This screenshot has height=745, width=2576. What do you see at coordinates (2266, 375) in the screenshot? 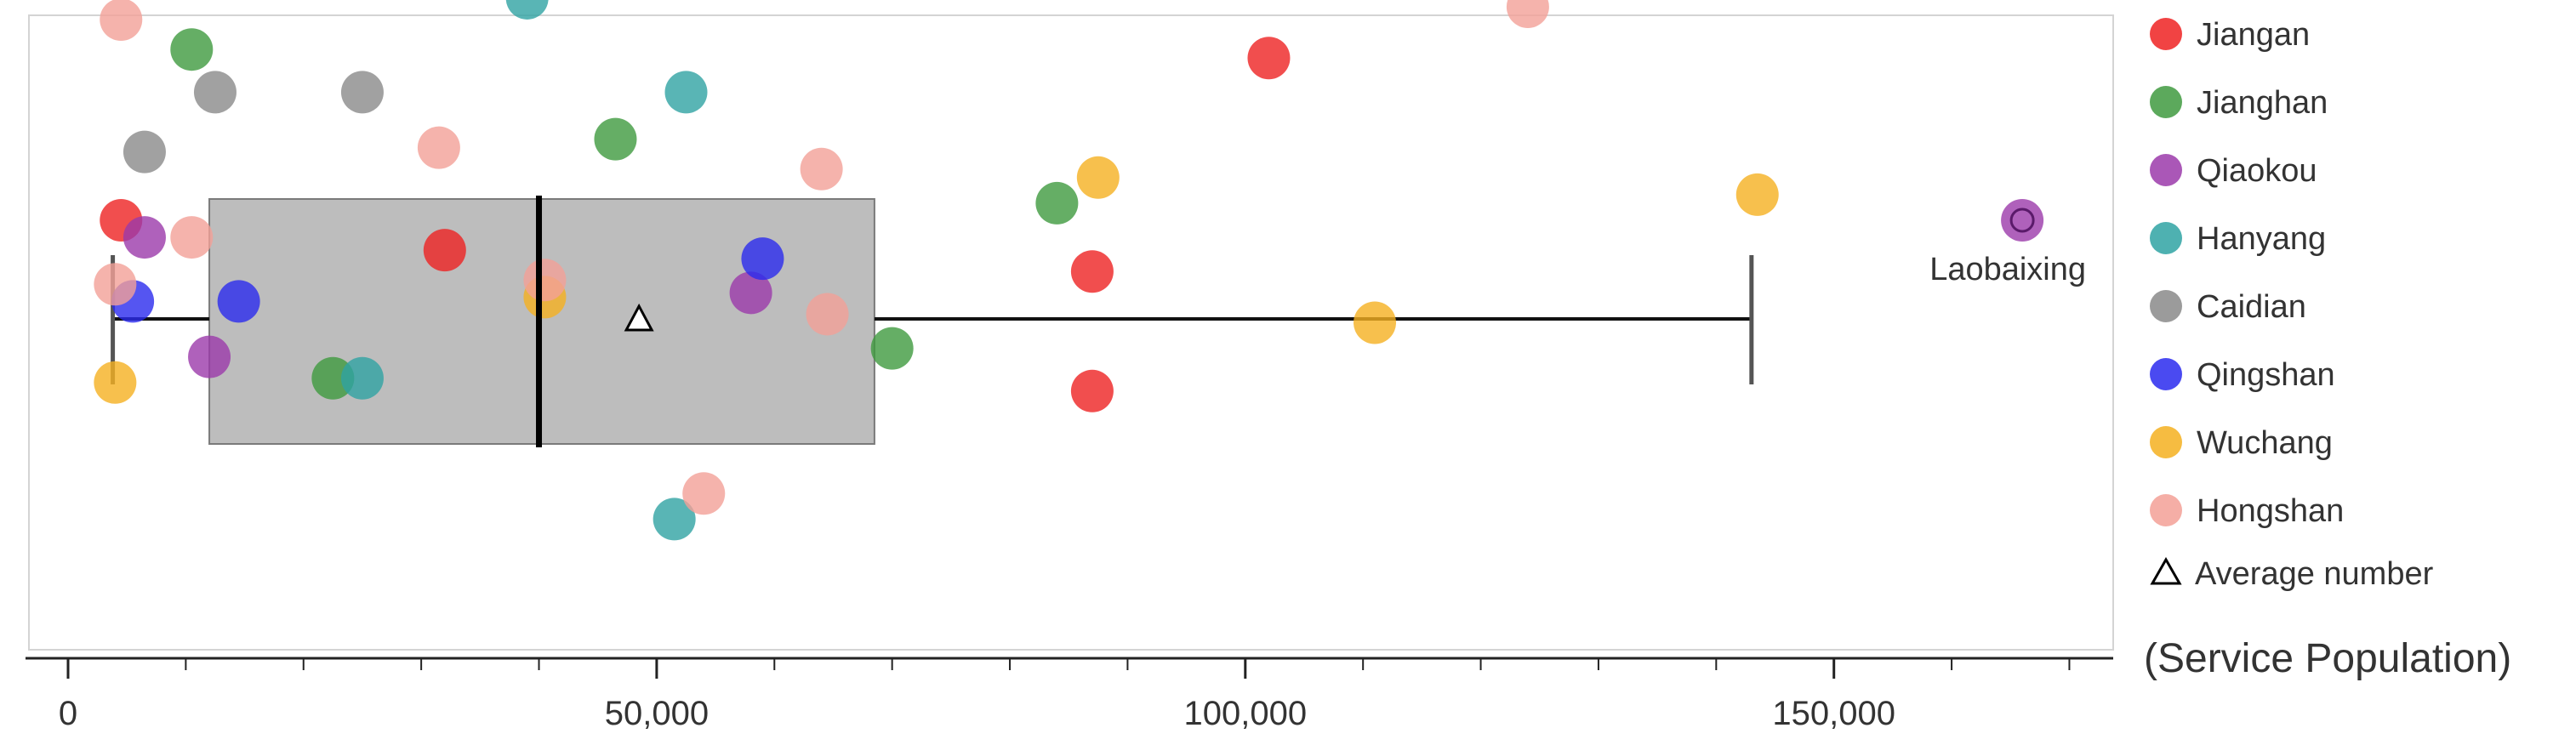
I see `legend-label-qingshan: Qingshan` at bounding box center [2266, 375].